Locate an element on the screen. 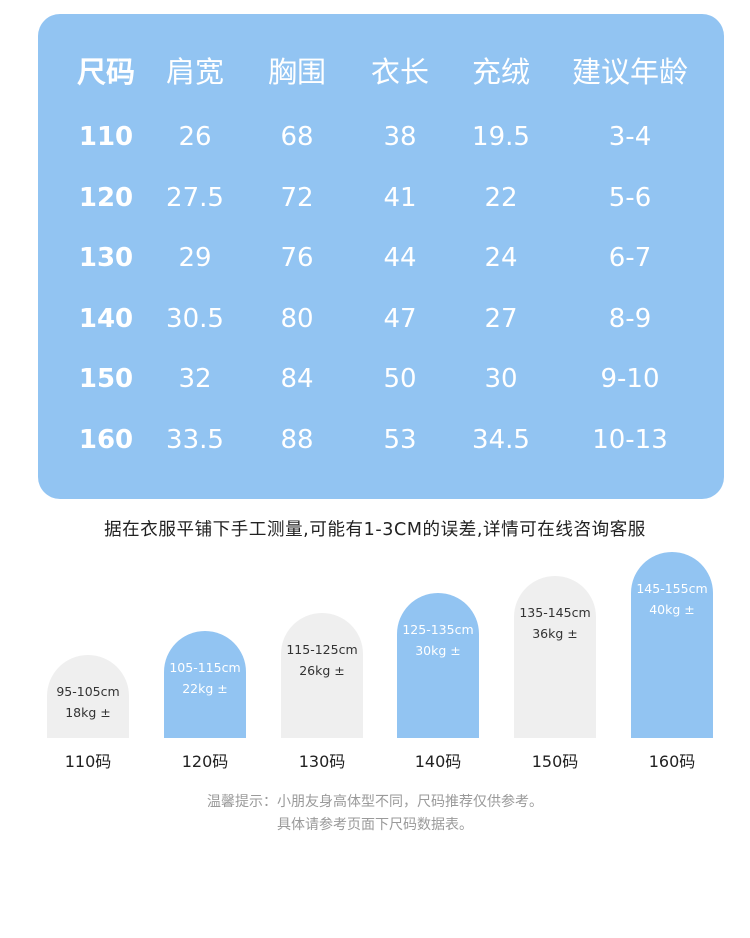  table-cell: 27.5 is located at coordinates (195, 198).